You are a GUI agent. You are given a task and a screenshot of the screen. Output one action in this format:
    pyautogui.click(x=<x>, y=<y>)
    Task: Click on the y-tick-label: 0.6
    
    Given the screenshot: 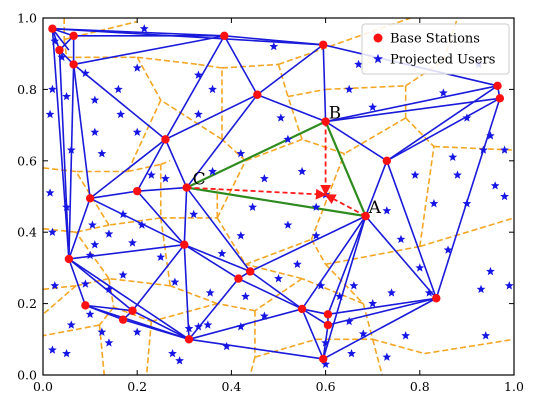 What is the action you would take?
    pyautogui.click(x=27, y=160)
    